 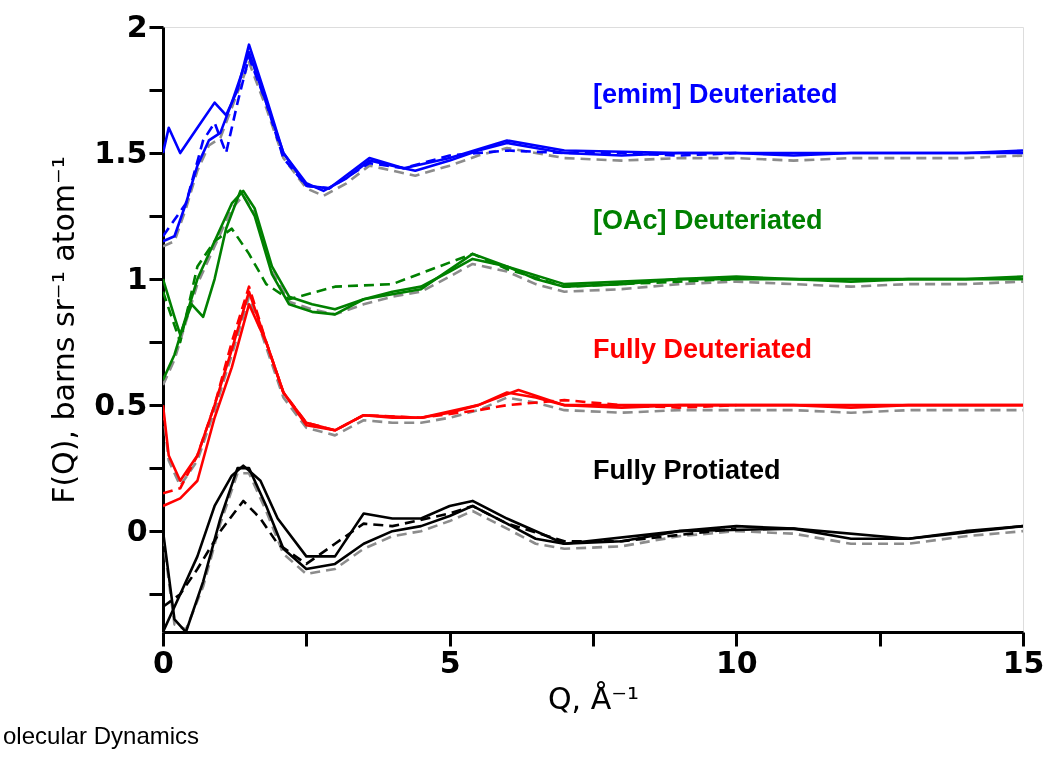 What do you see at coordinates (1023, 662) in the screenshot?
I see `x-tick-label: 15` at bounding box center [1023, 662].